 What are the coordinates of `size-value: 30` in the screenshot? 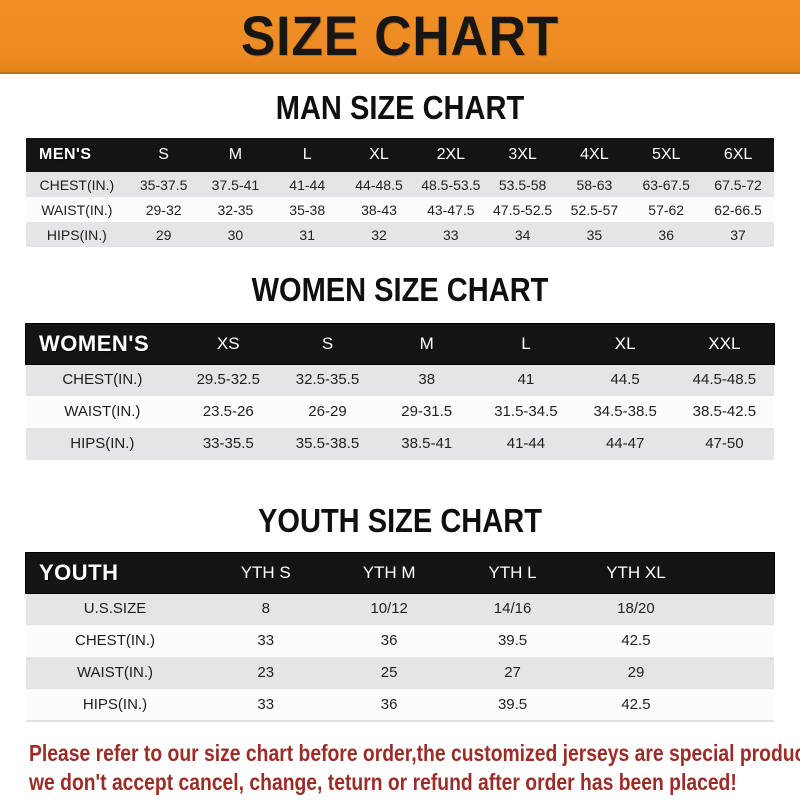 It's located at (235, 234).